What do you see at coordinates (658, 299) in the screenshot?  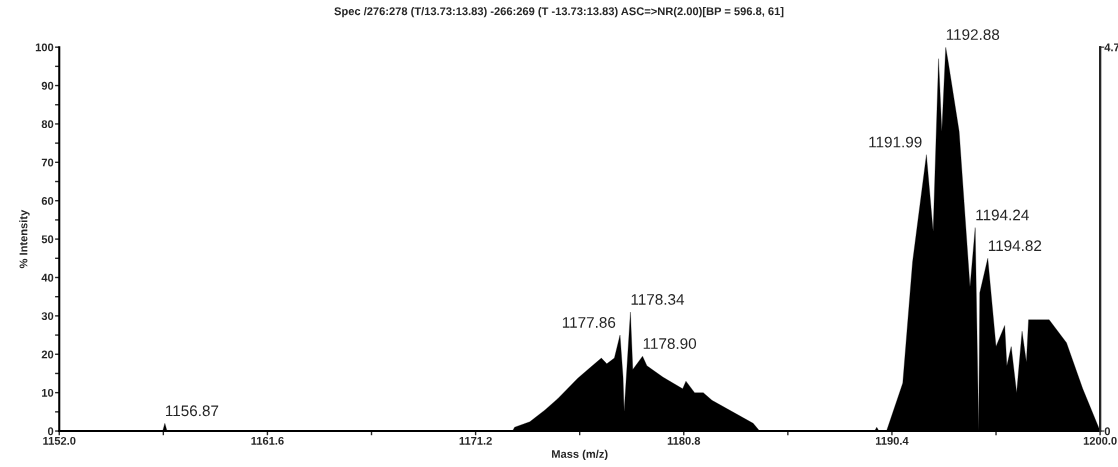 I see `annotation: 1178.34` at bounding box center [658, 299].